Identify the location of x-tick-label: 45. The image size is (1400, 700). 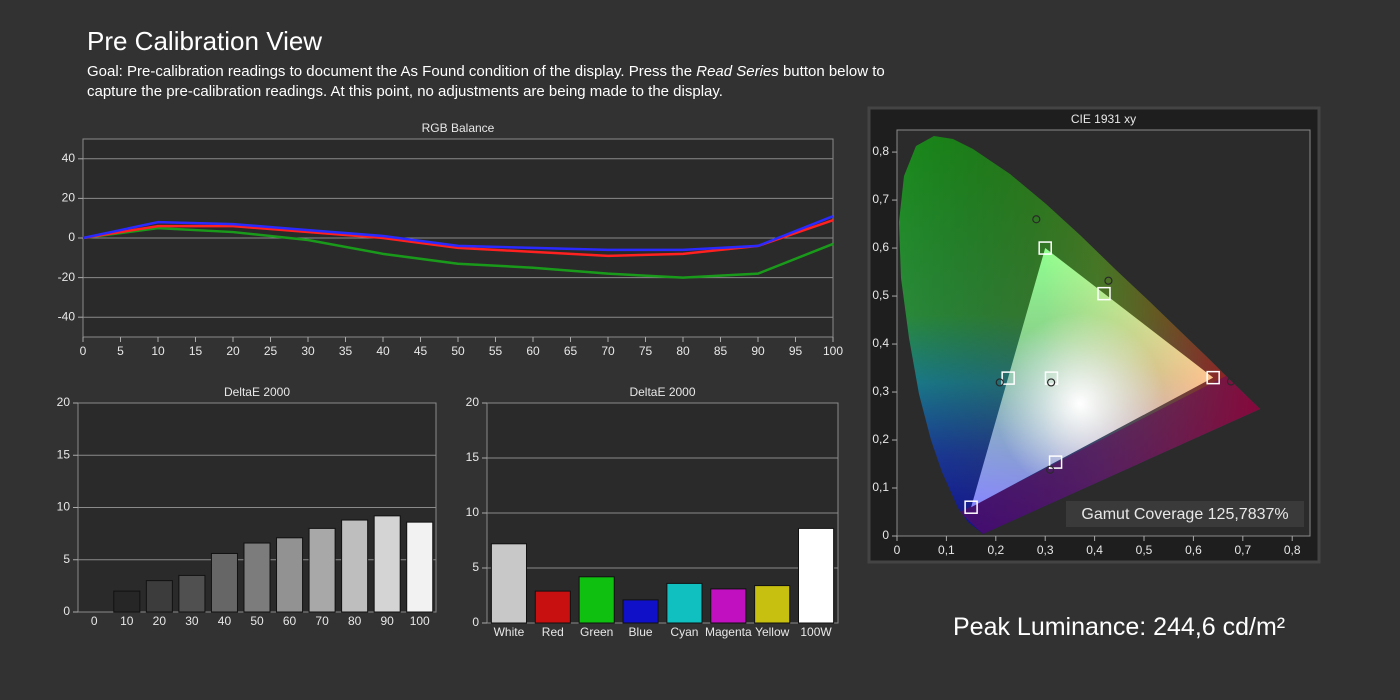
(421, 351).